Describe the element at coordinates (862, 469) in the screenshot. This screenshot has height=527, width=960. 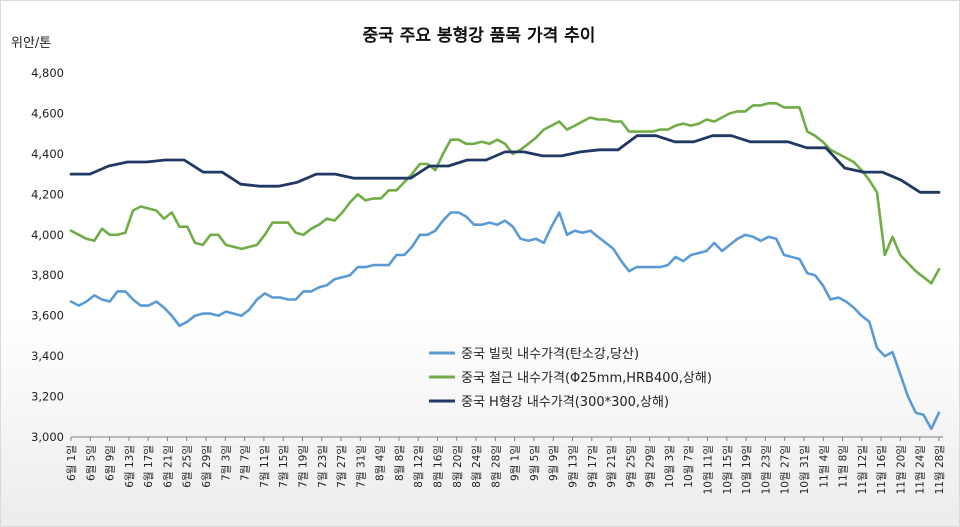
I see `x-tick-label: 11월 12일` at that location.